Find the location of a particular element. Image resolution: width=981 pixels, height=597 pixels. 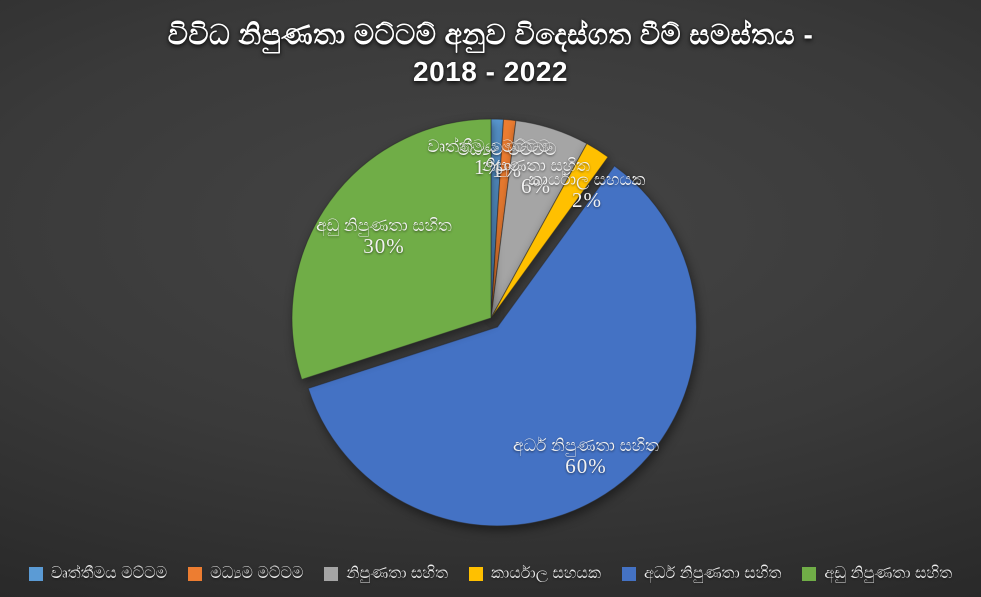

legend-item-professional-level: වෘත්තීමය මට්ටම is located at coordinates (97, 574).